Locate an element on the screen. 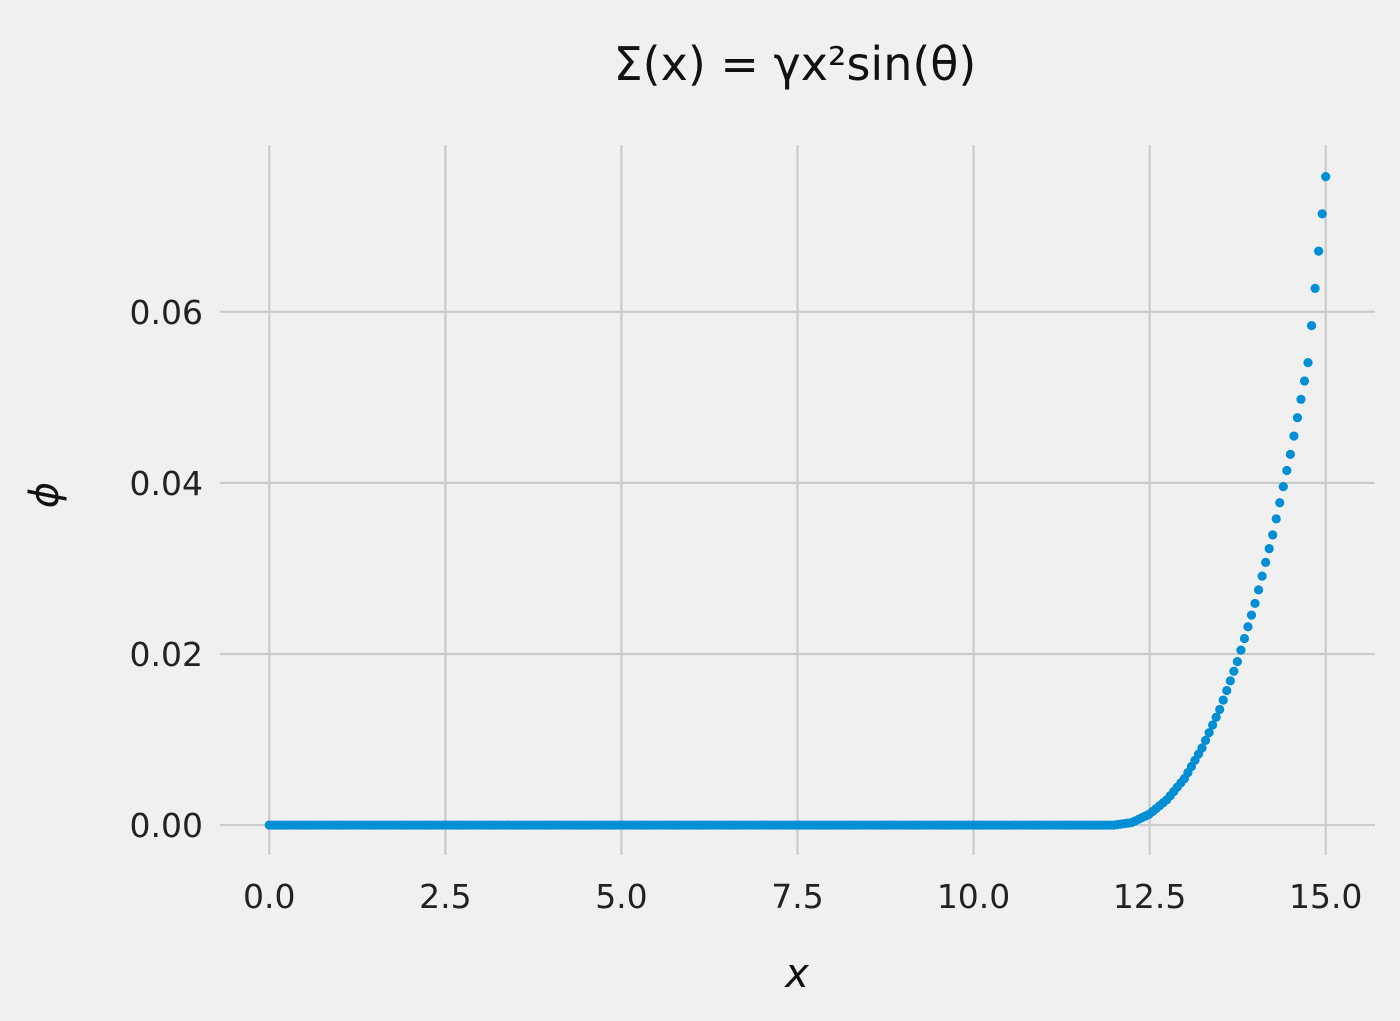 This screenshot has width=1400, height=1021. x-tick-label: 15.0 is located at coordinates (1325, 896).